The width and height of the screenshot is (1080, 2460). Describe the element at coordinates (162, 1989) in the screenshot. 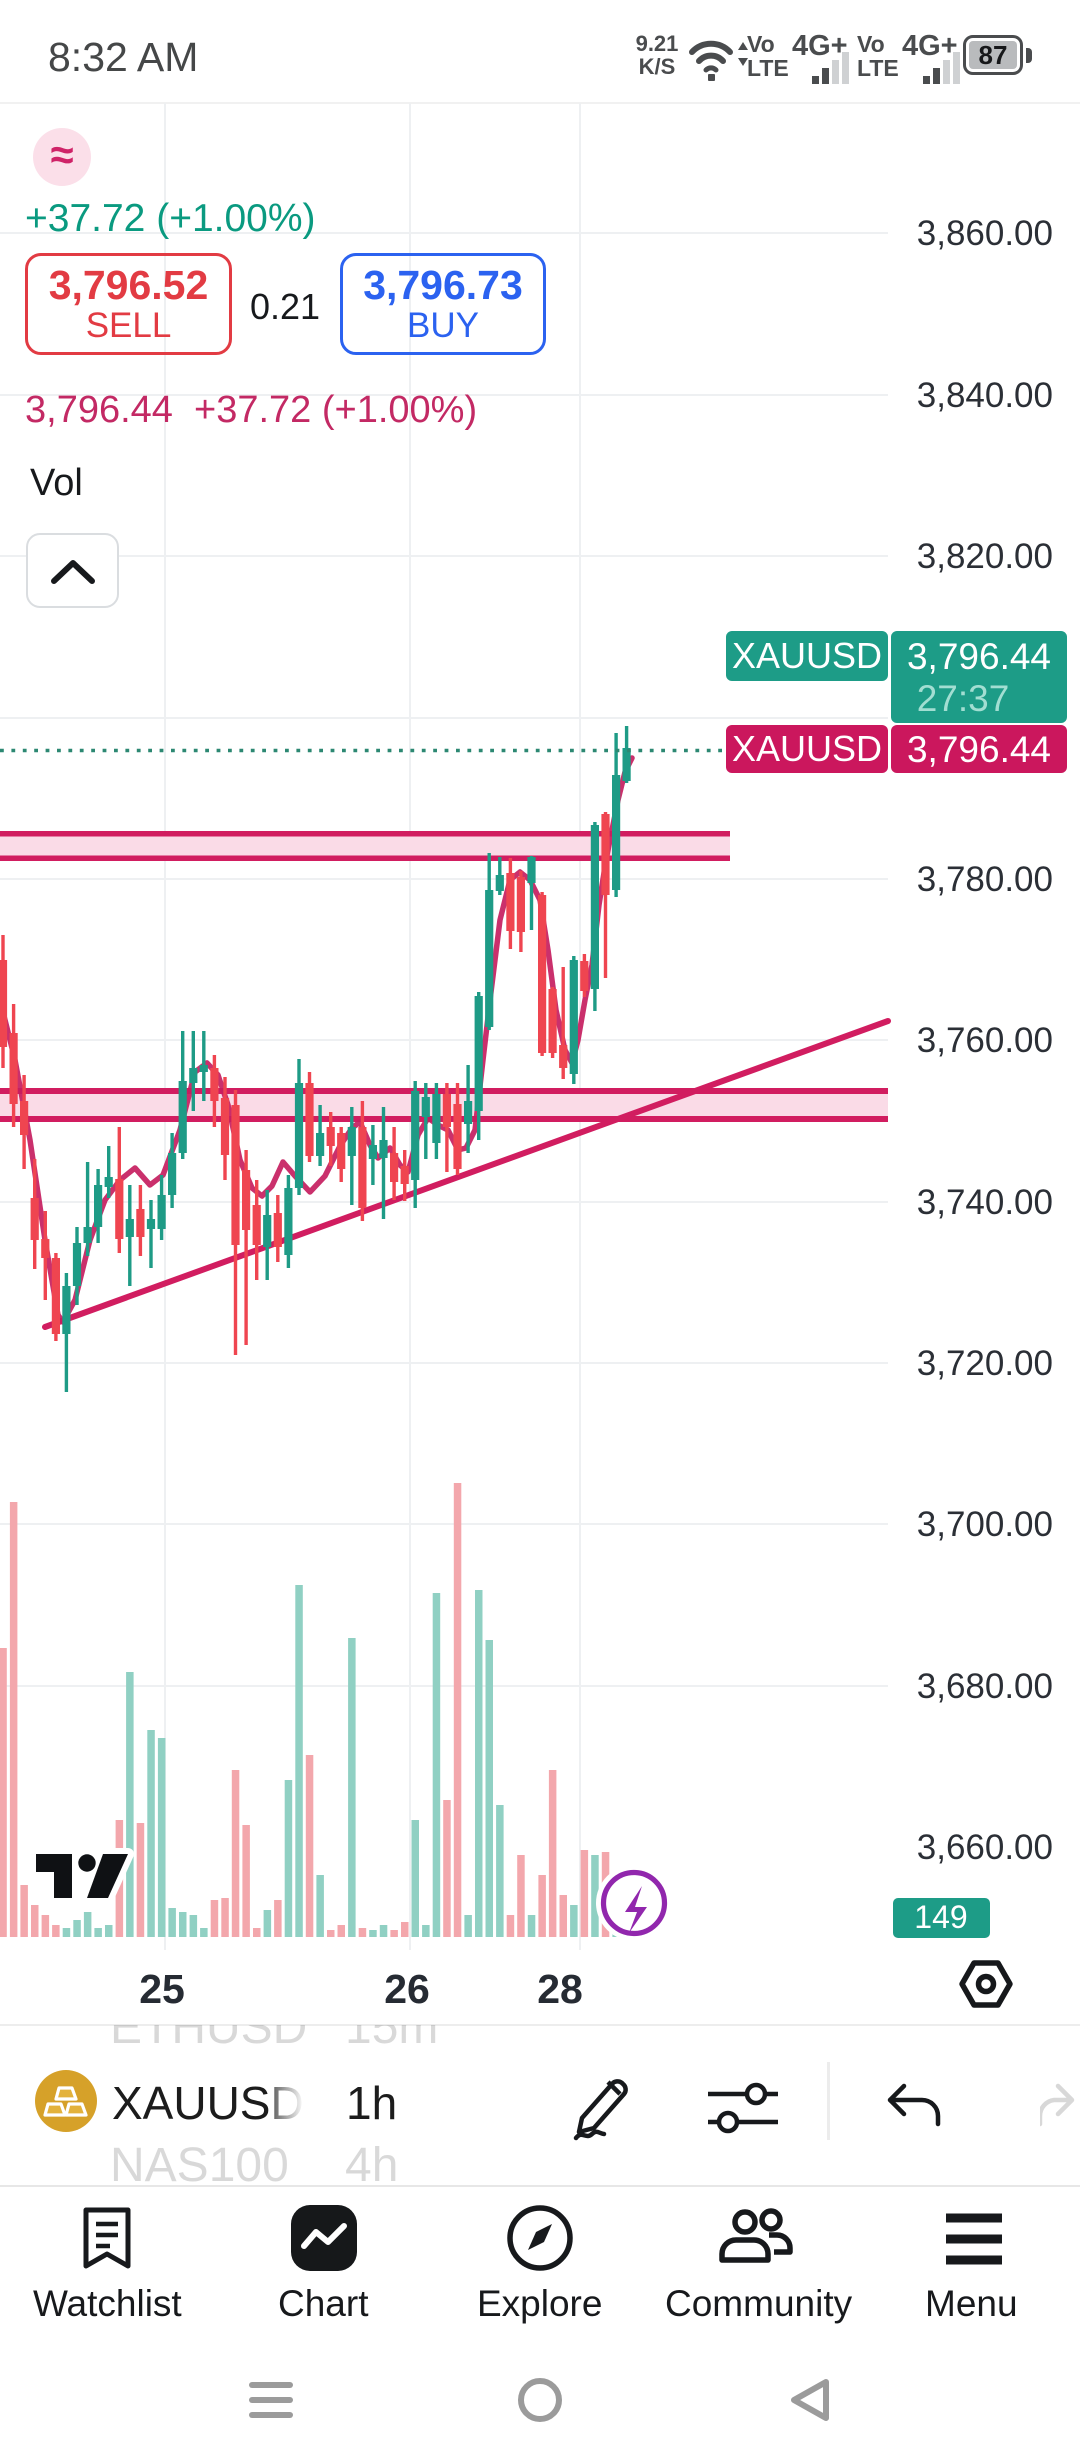

I see `svg-text: 25` at that location.